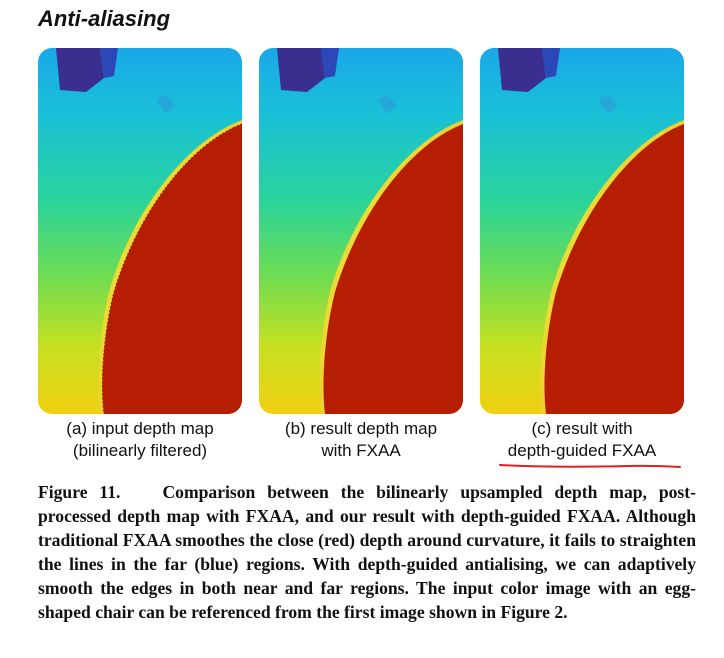 This screenshot has width=724, height=658. What do you see at coordinates (104, 18) in the screenshot?
I see `section-heading: Anti-aliasing` at bounding box center [104, 18].